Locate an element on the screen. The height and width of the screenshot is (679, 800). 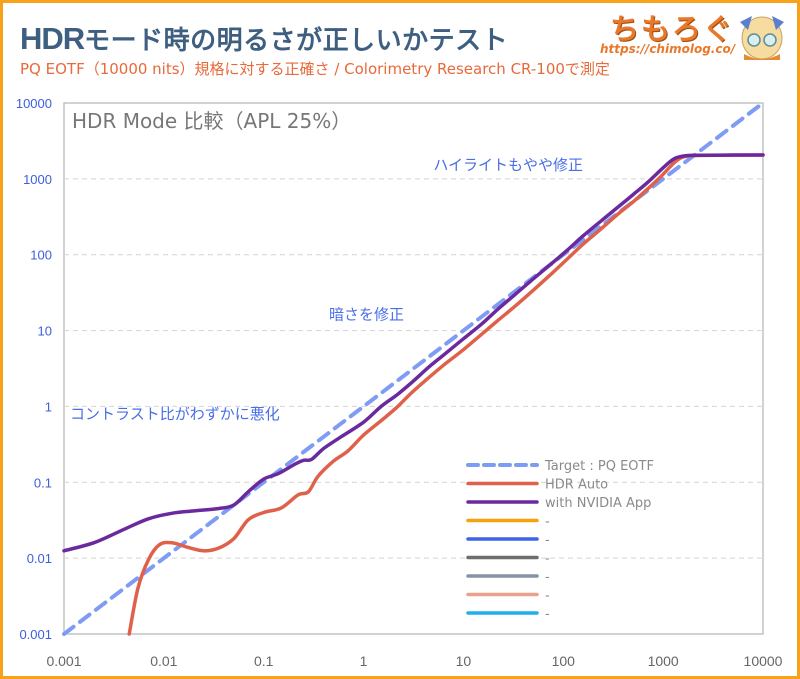
logo-url: https://chimolog.co/ is located at coordinates (668, 49).